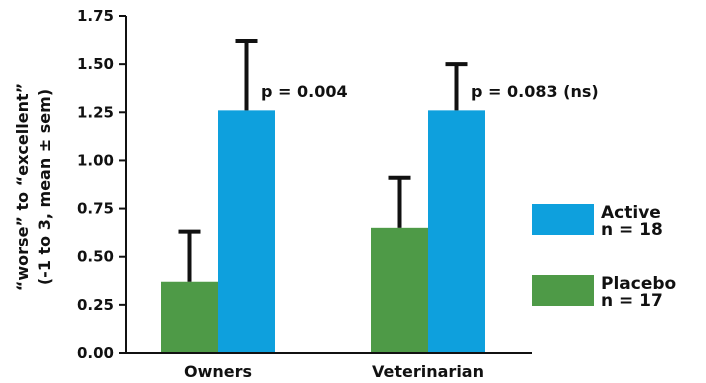 This screenshot has height=383, width=706. I want to click on y-tick-label: 1.00, so click(95, 160).